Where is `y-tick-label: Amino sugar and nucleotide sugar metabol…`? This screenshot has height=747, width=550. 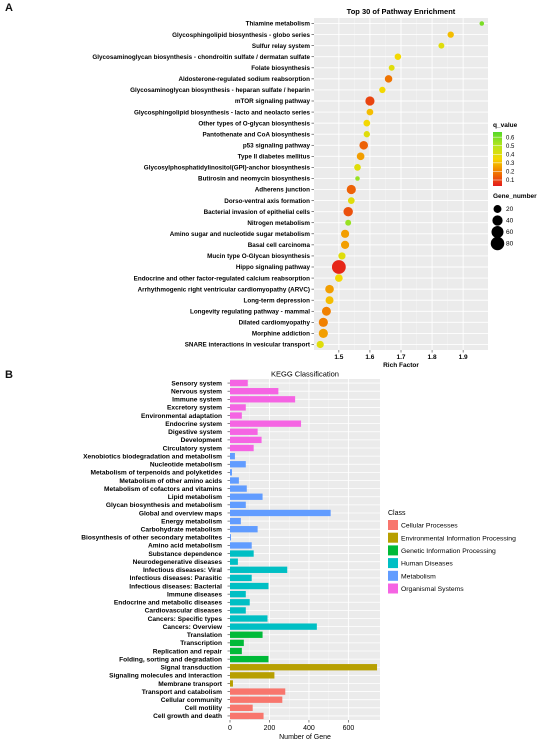
y-tick-label: Amino sugar and nucleotide sugar metabol… is located at coordinates (240, 234).